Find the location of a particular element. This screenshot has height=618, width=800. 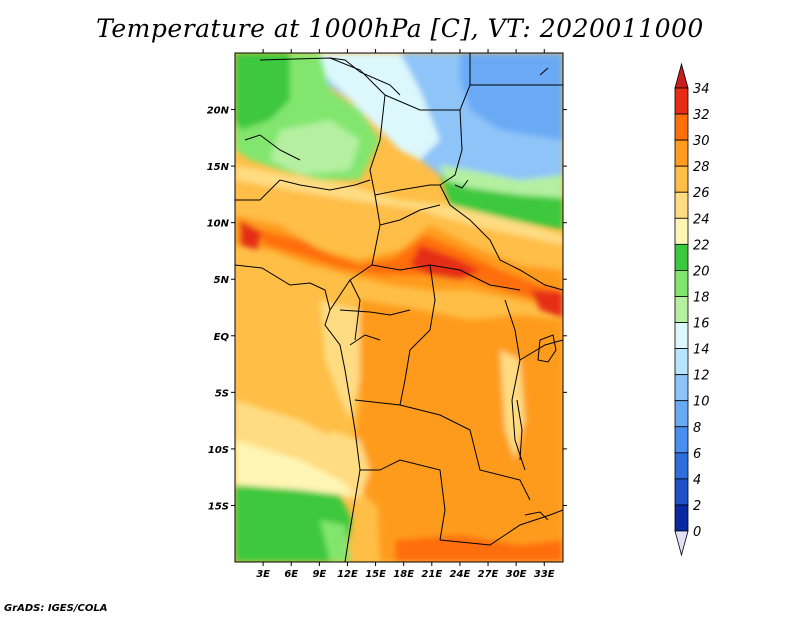

colorbar-label: 32 is located at coordinates (701, 115).